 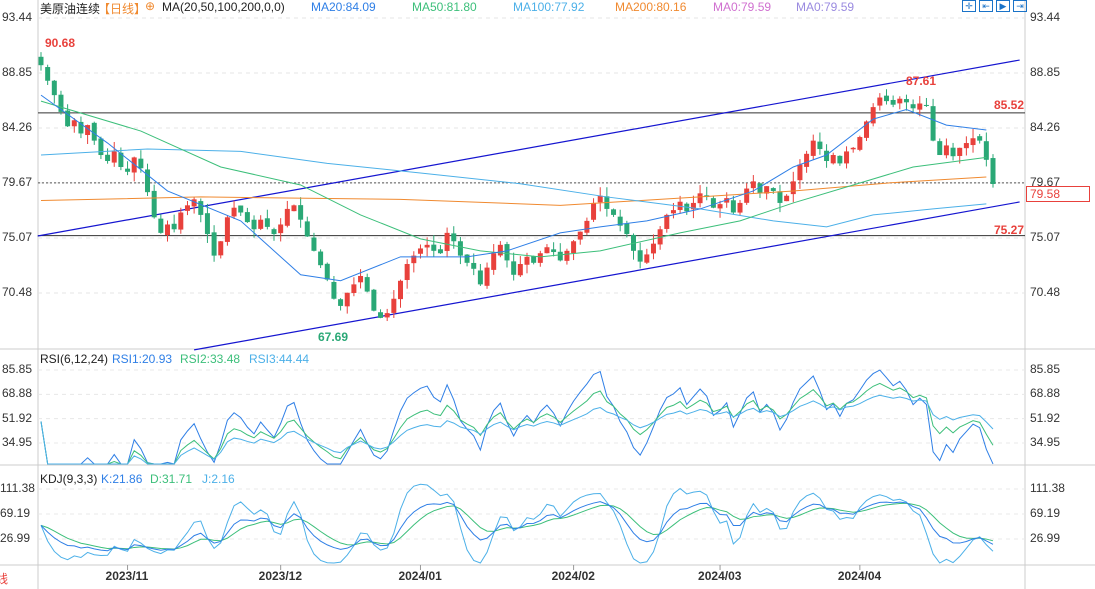 I want to click on play-icon: ▶, so click(x=1003, y=6).